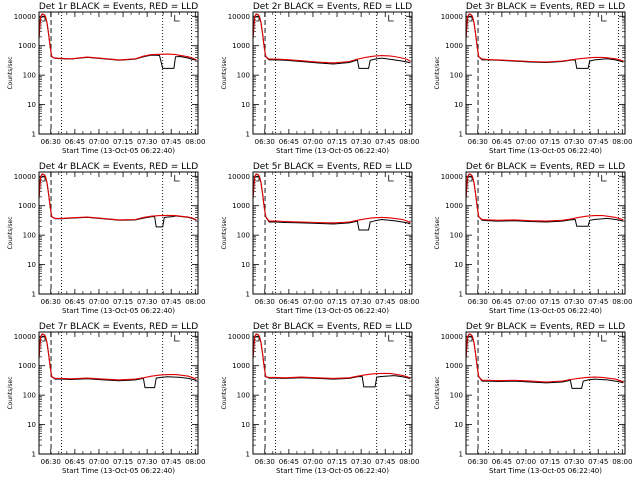  I want to click on panel-title: Det 5r BLACK = Events, RED = LLD, so click(332, 167).